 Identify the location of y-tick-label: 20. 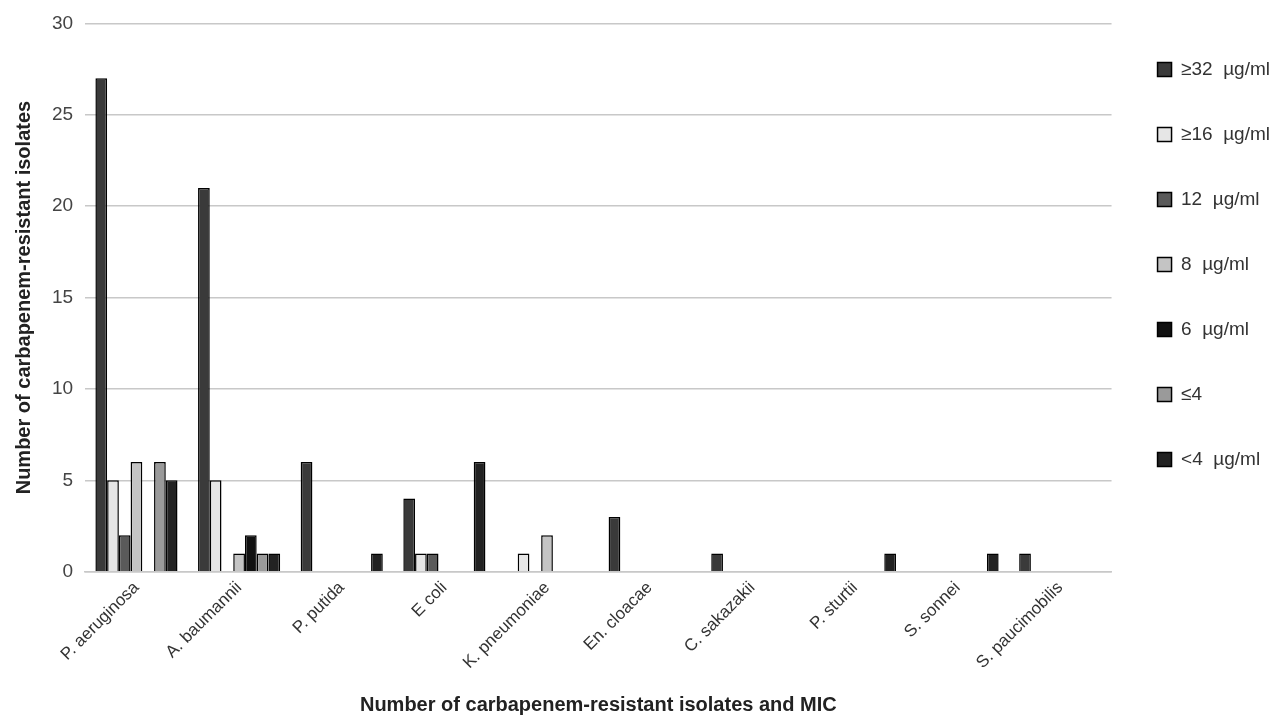
(62, 205).